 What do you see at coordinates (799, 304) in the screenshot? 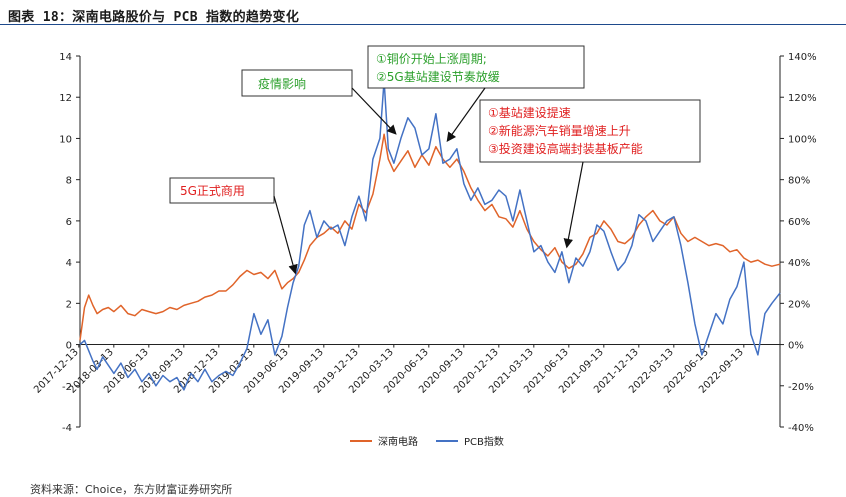
I see `right-tick-label: 20%` at bounding box center [799, 304].